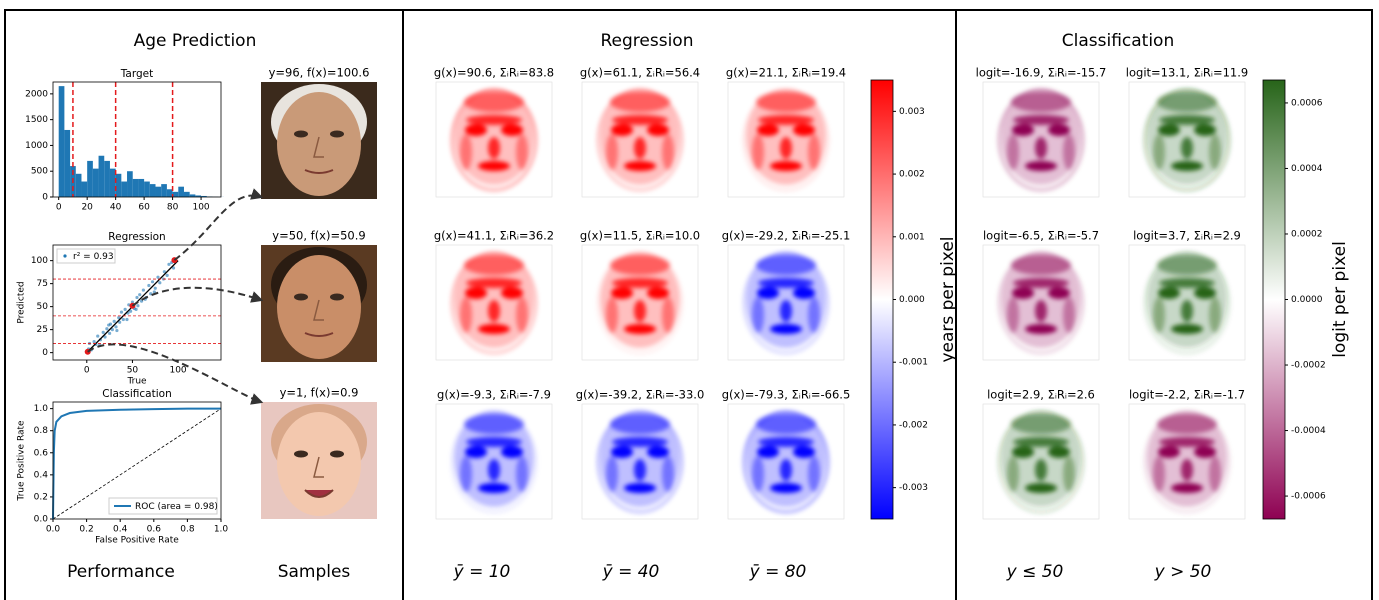 Image resolution: width=1379 pixels, height=600 pixels. I want to click on legend-label: ROC (area = 0.98), so click(176, 507).